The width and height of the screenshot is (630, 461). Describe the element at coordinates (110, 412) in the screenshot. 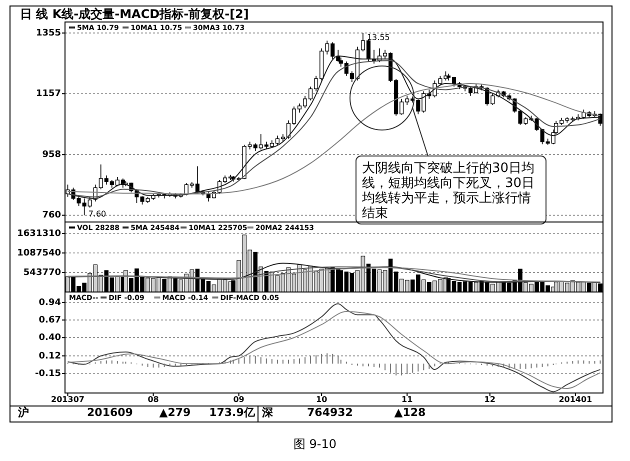

I see `text: 201609` at that location.